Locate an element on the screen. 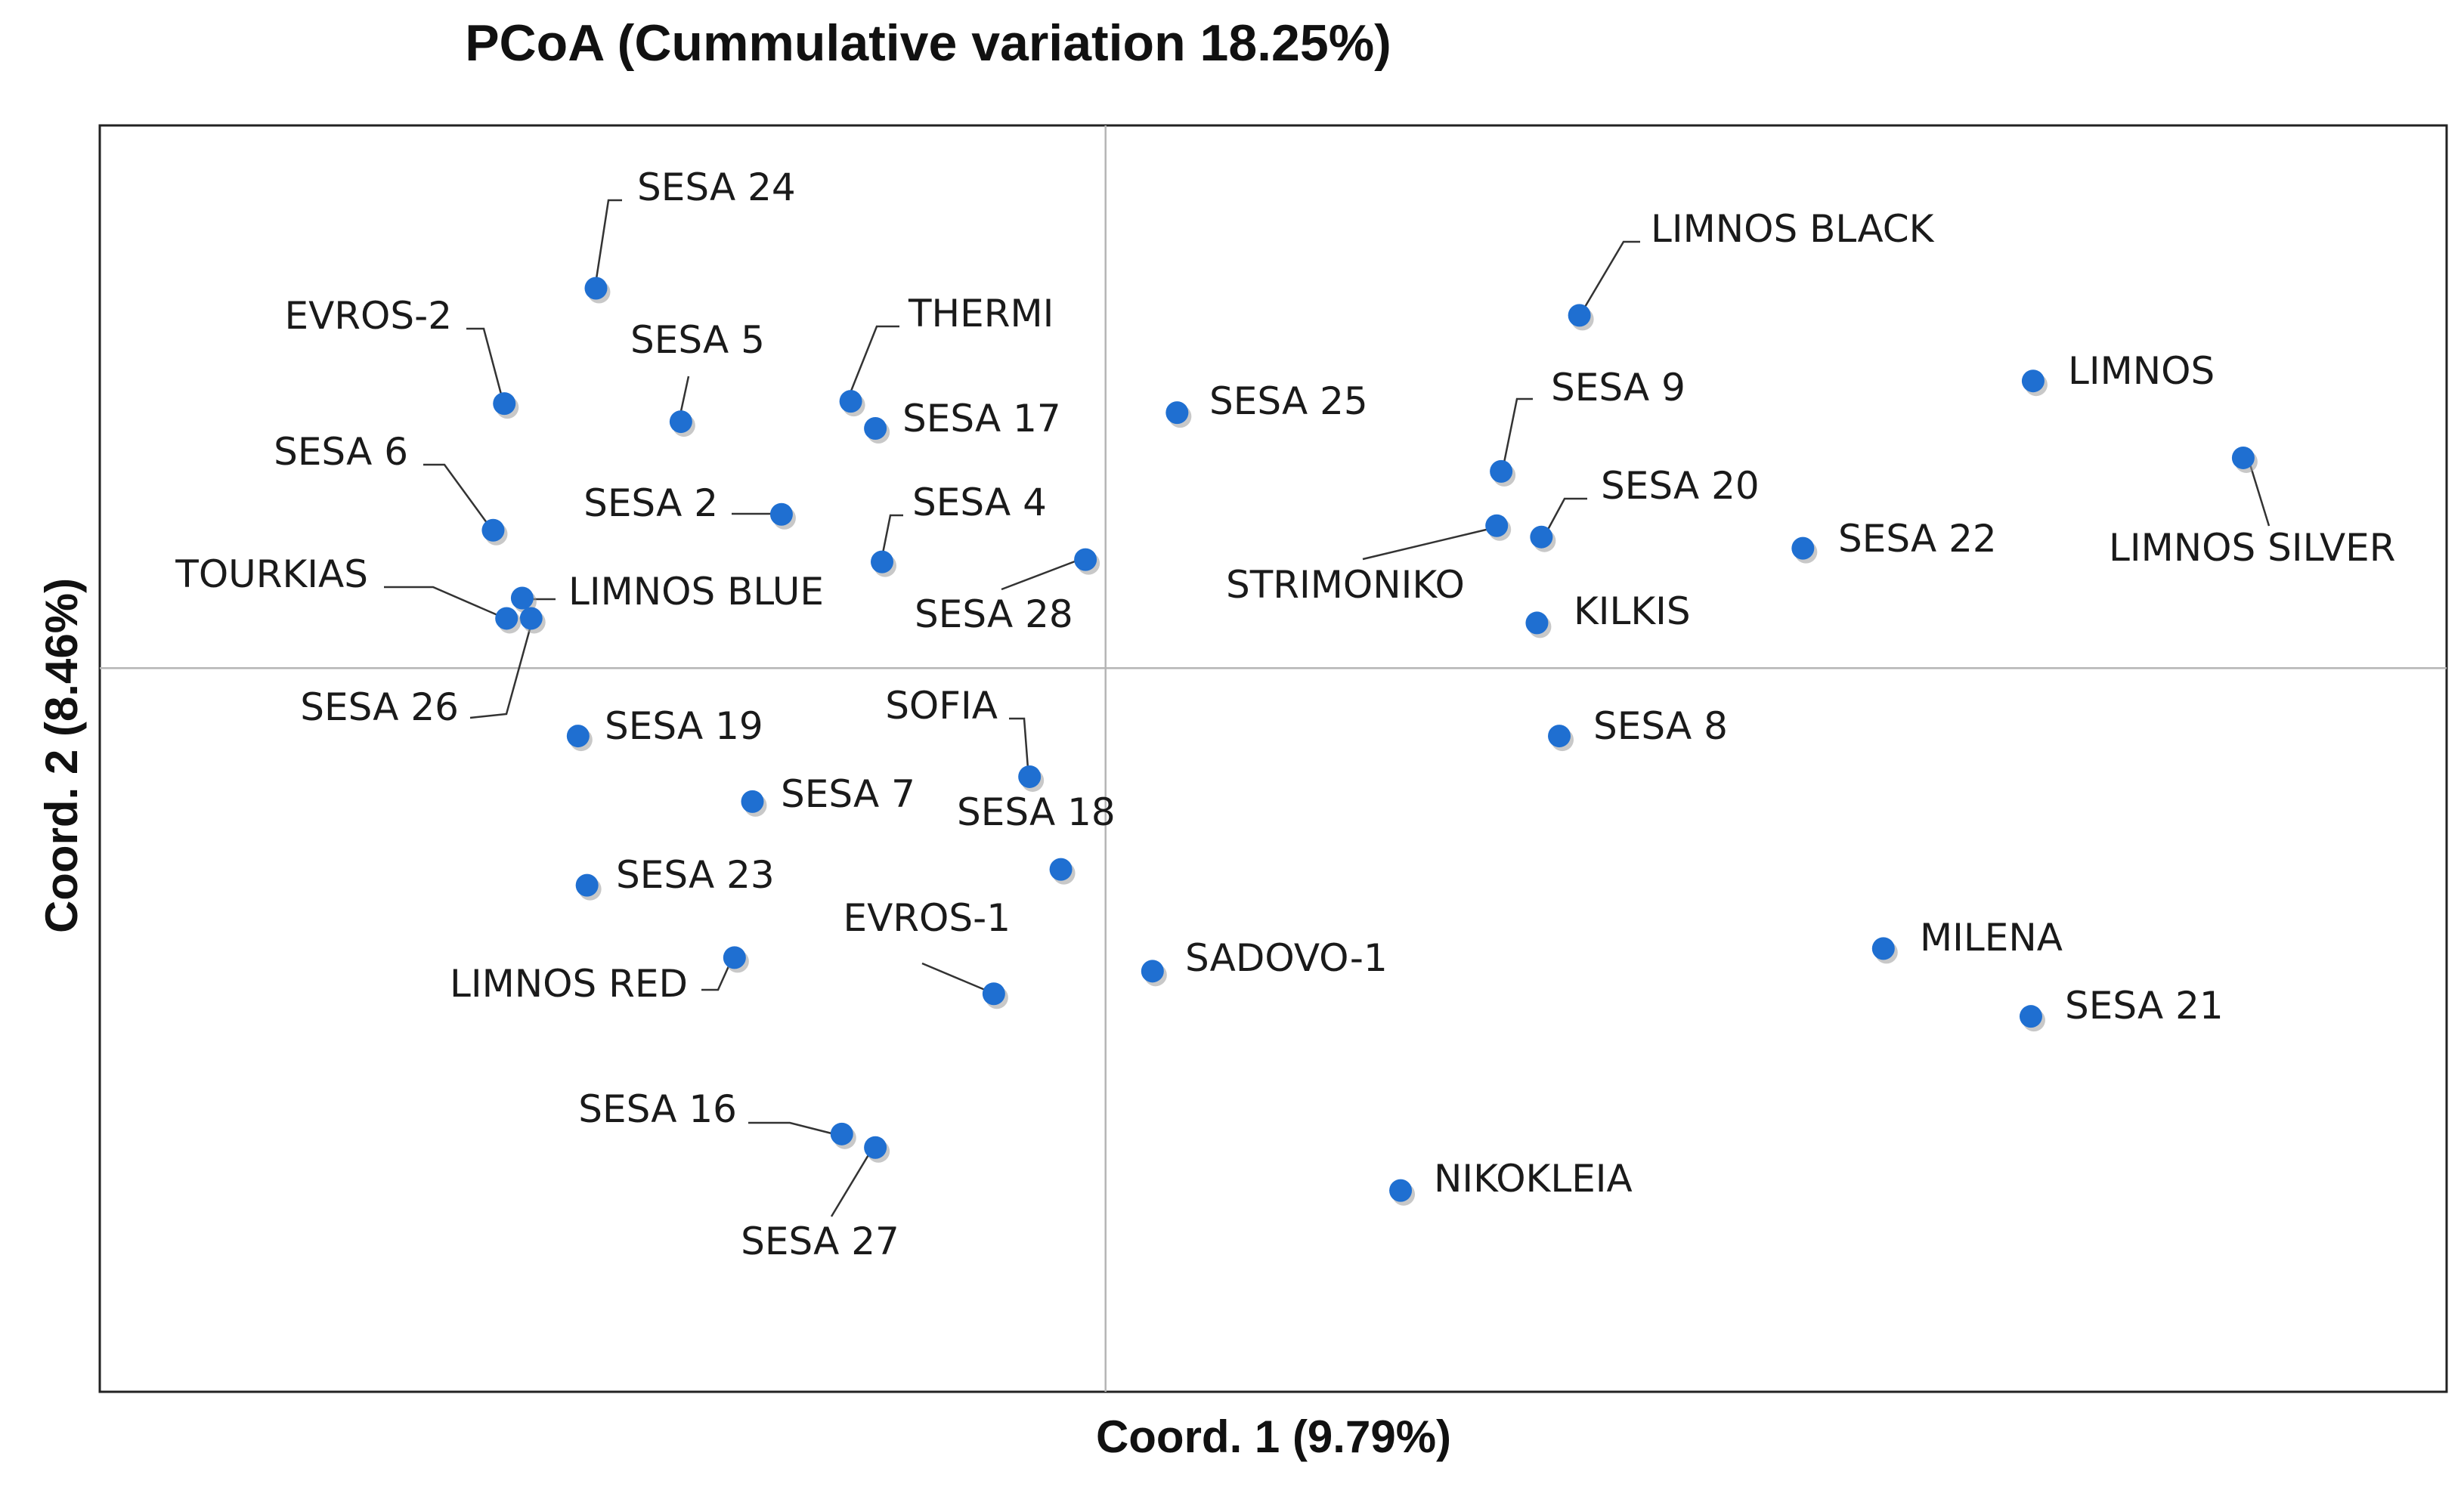 This screenshot has width=2464, height=1487. point-label-sesa-18: SESA 18 is located at coordinates (1036, 812).